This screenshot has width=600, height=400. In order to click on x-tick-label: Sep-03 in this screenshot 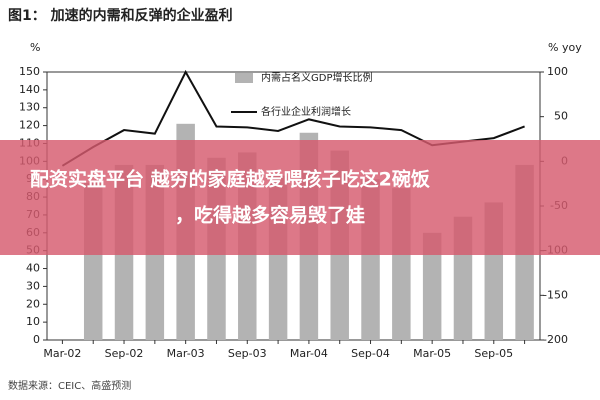, I will do `click(247, 353)`.